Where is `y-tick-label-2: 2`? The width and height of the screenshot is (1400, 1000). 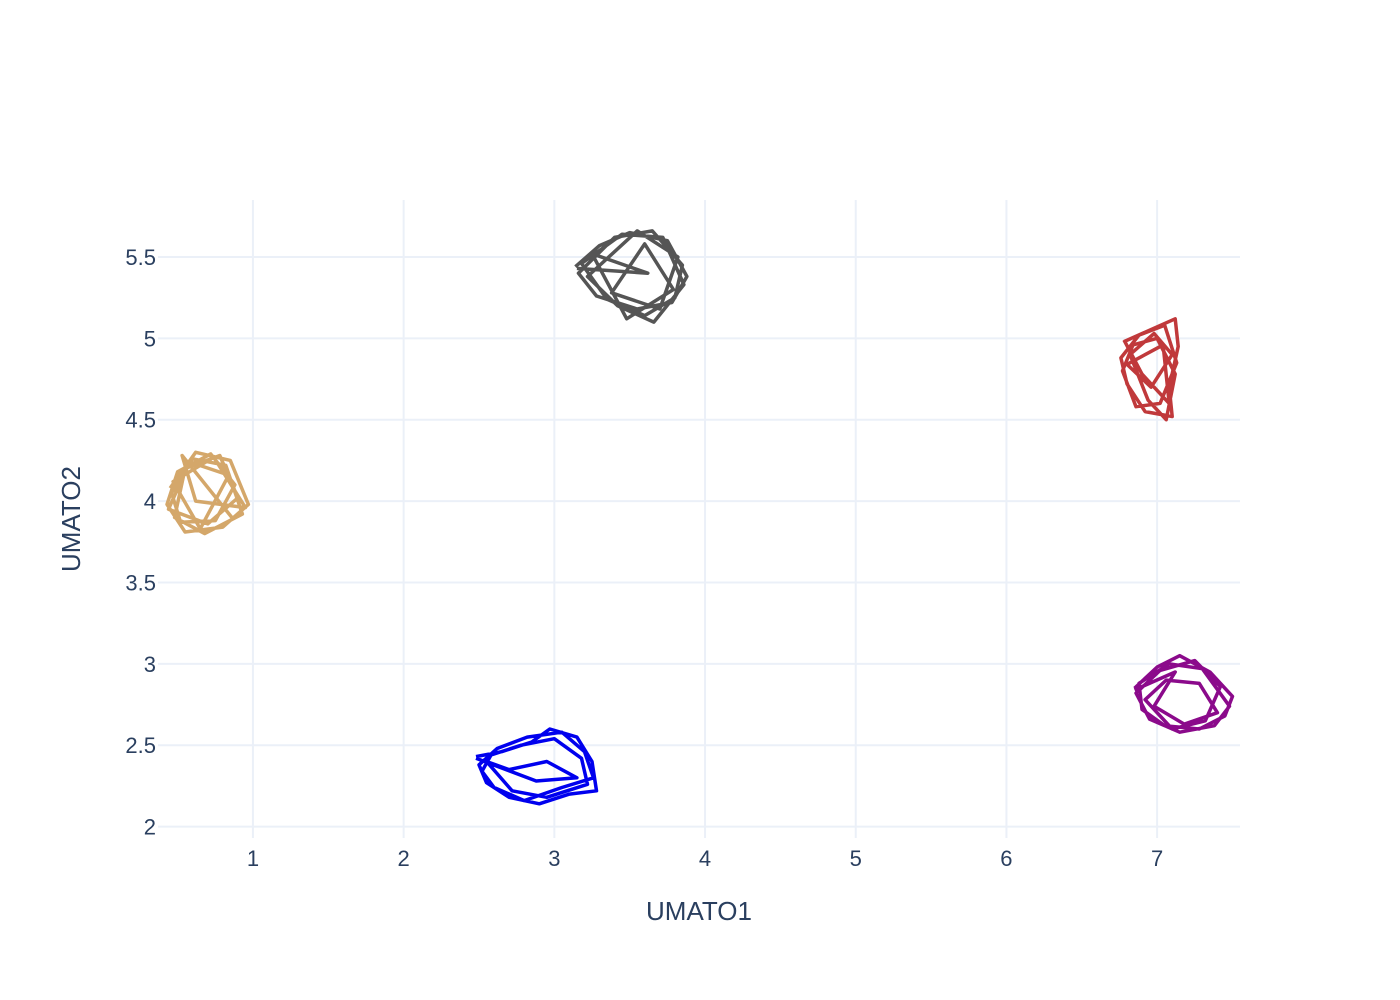 y-tick-label-2: 2 is located at coordinates (150, 827).